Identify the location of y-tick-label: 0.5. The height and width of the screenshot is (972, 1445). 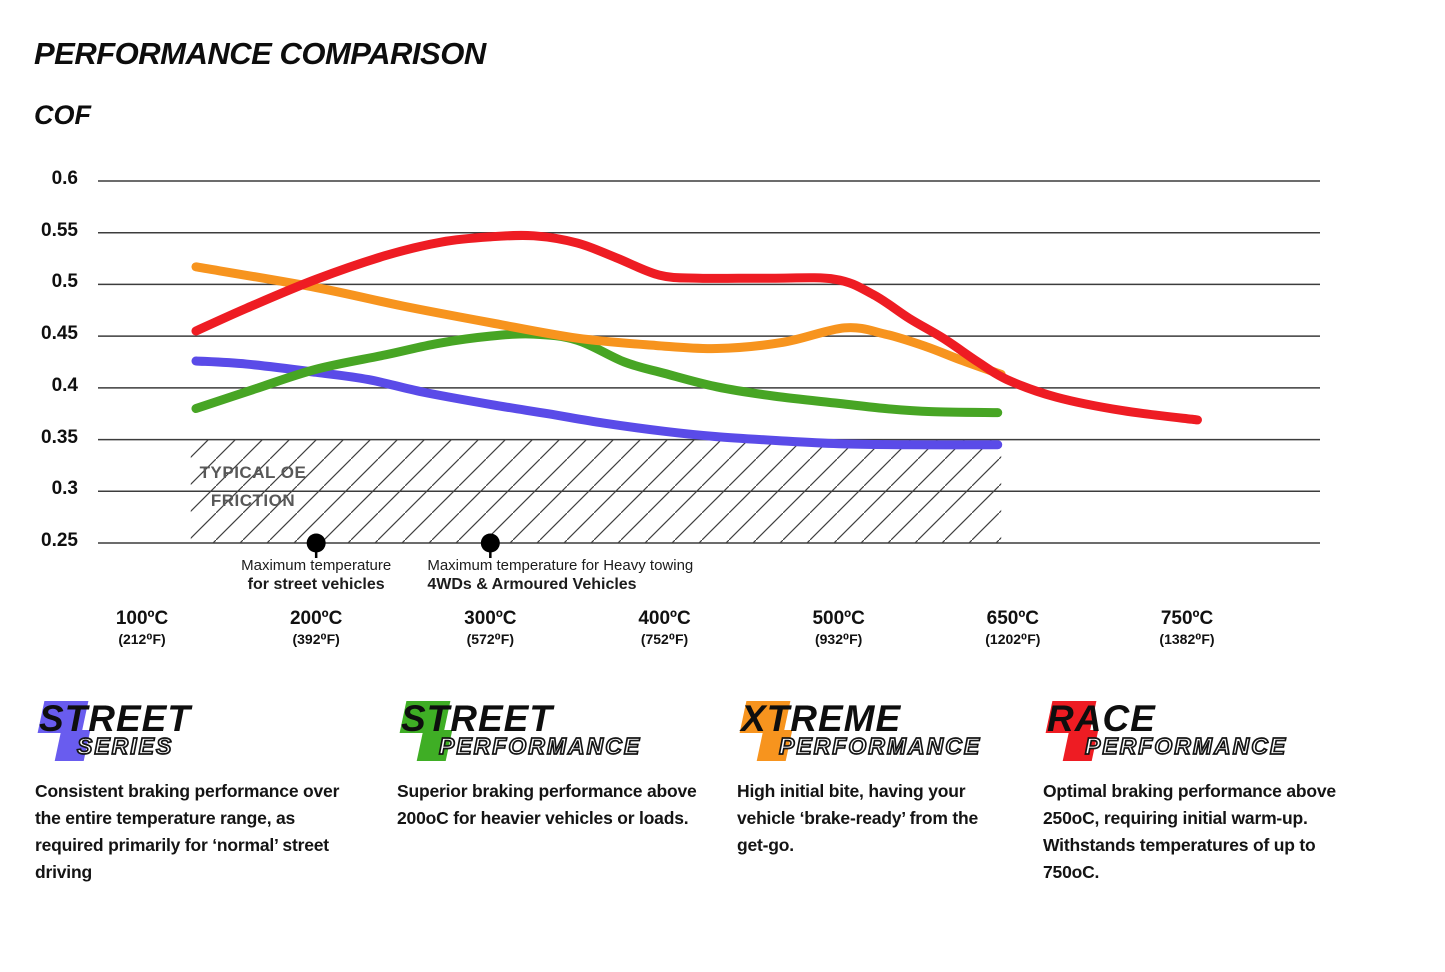
(64, 282).